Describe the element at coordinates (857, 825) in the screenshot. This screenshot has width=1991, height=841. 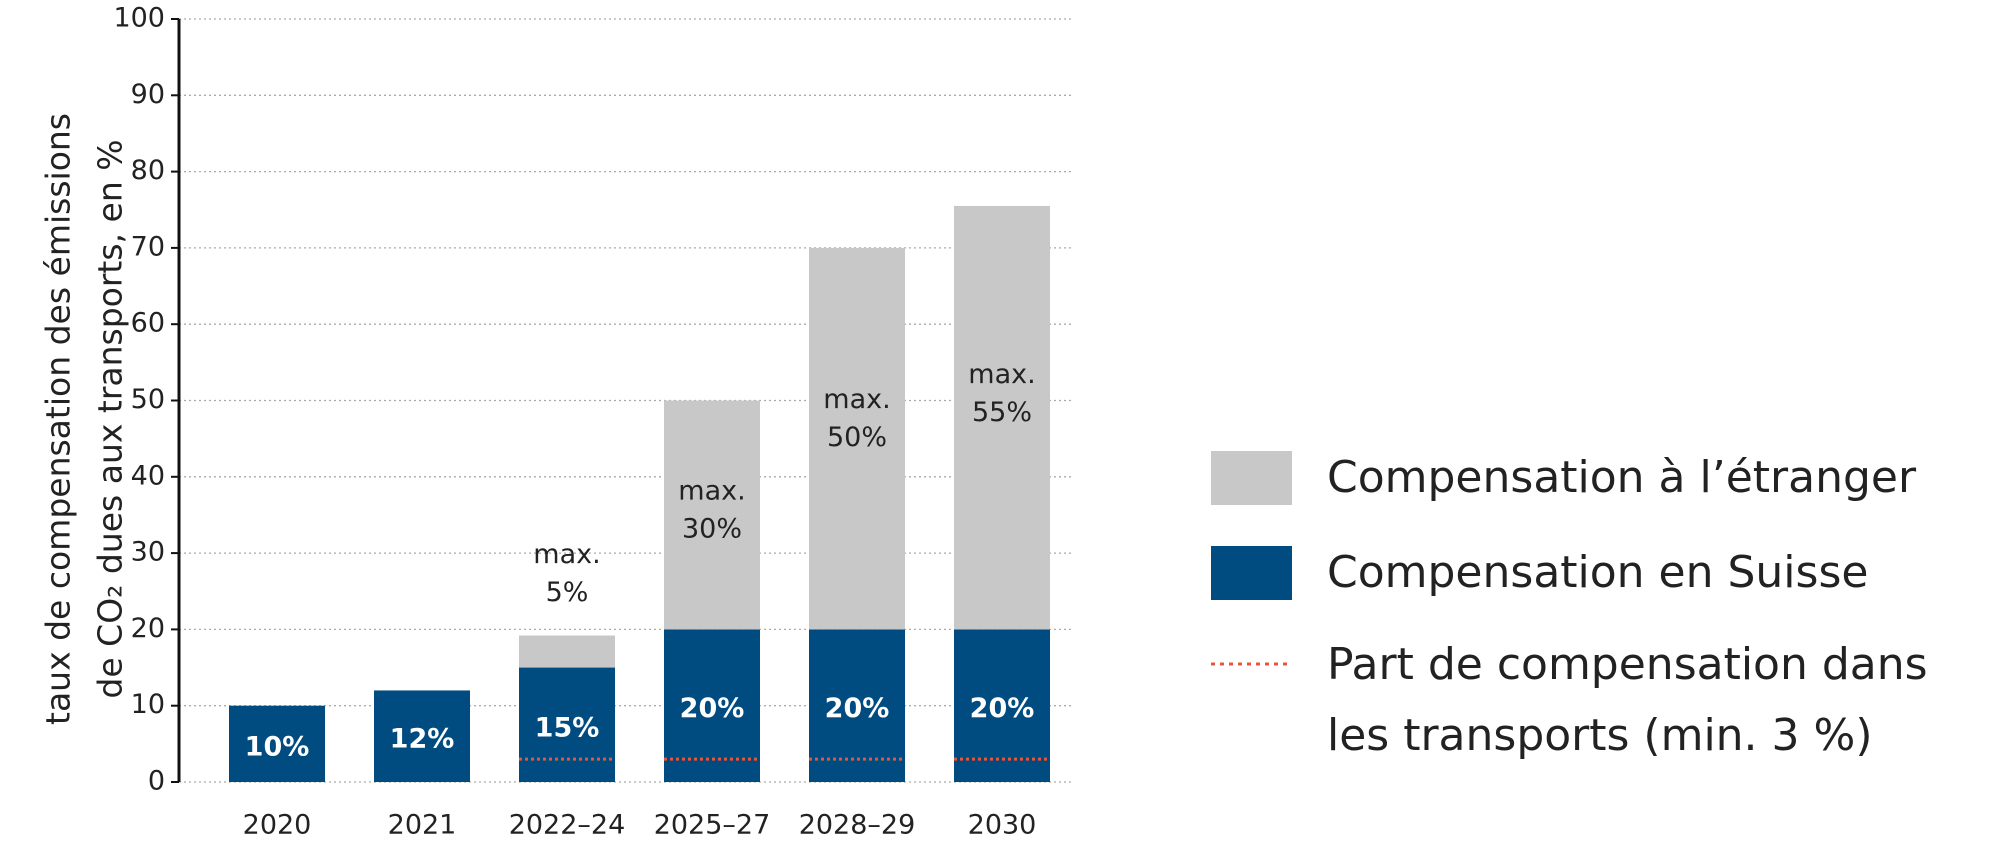
I see `x-tick-label: 2028–29` at that location.